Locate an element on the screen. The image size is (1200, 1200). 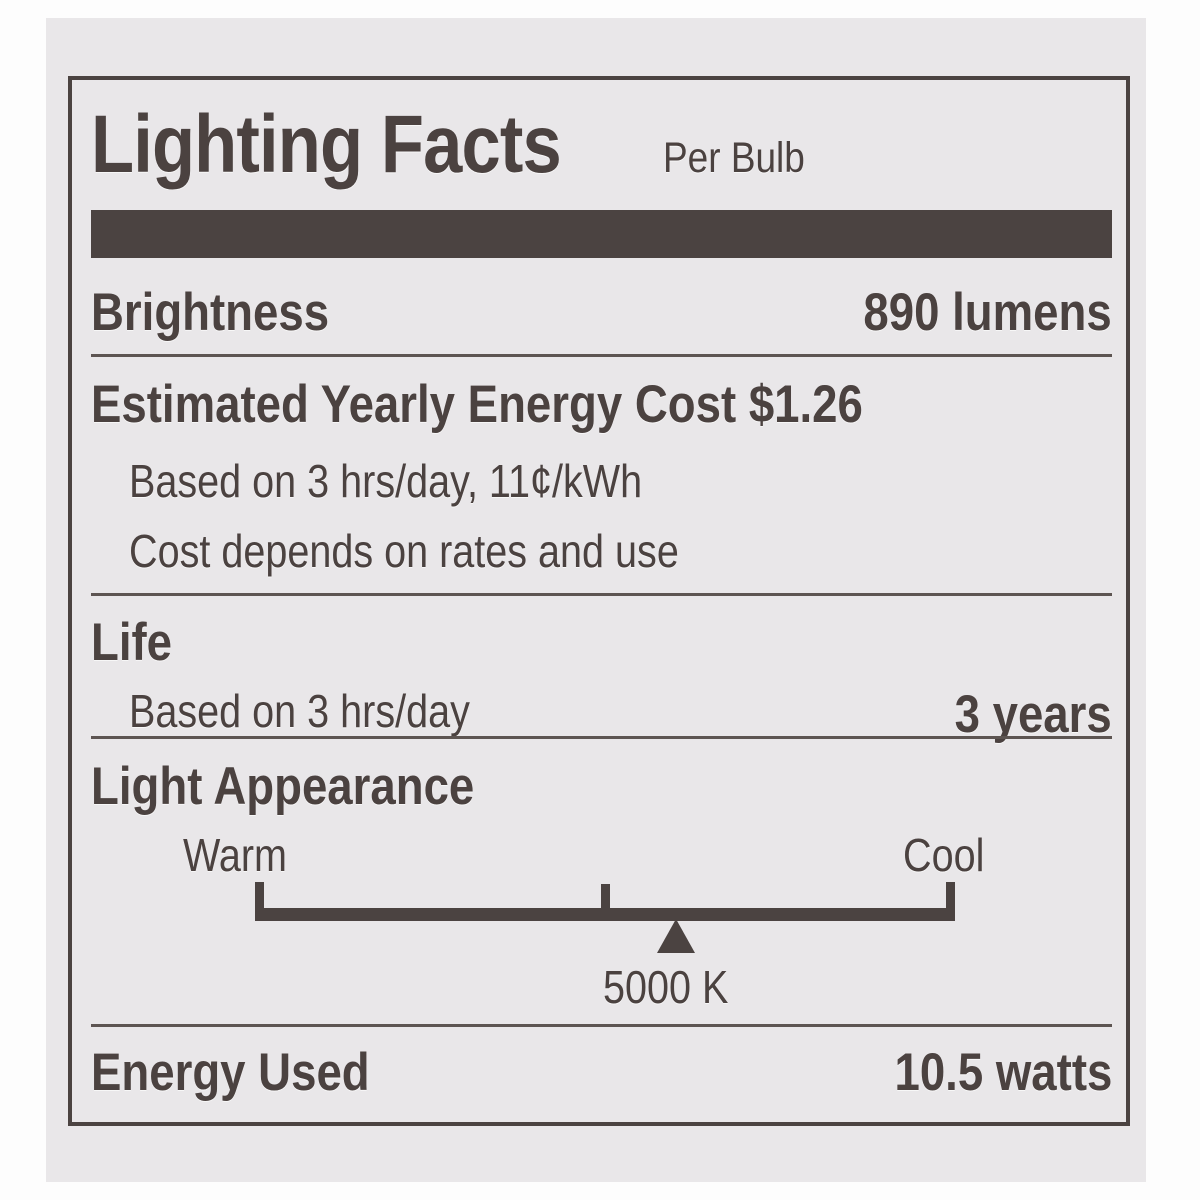
brightness-value: 890 lumens is located at coordinates (987, 312).